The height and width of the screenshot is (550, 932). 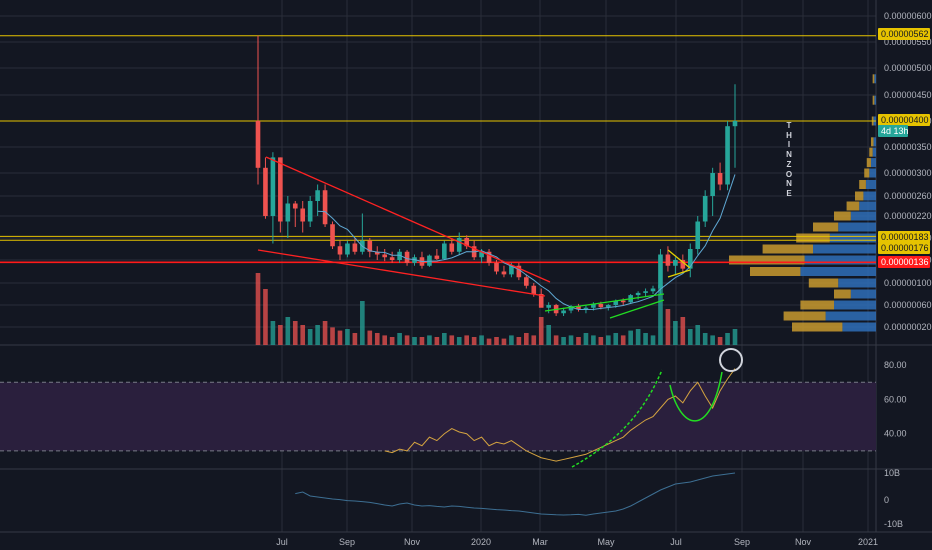 What do you see at coordinates (604, 302) in the screenshot?
I see `trendline-channel-top` at bounding box center [604, 302].